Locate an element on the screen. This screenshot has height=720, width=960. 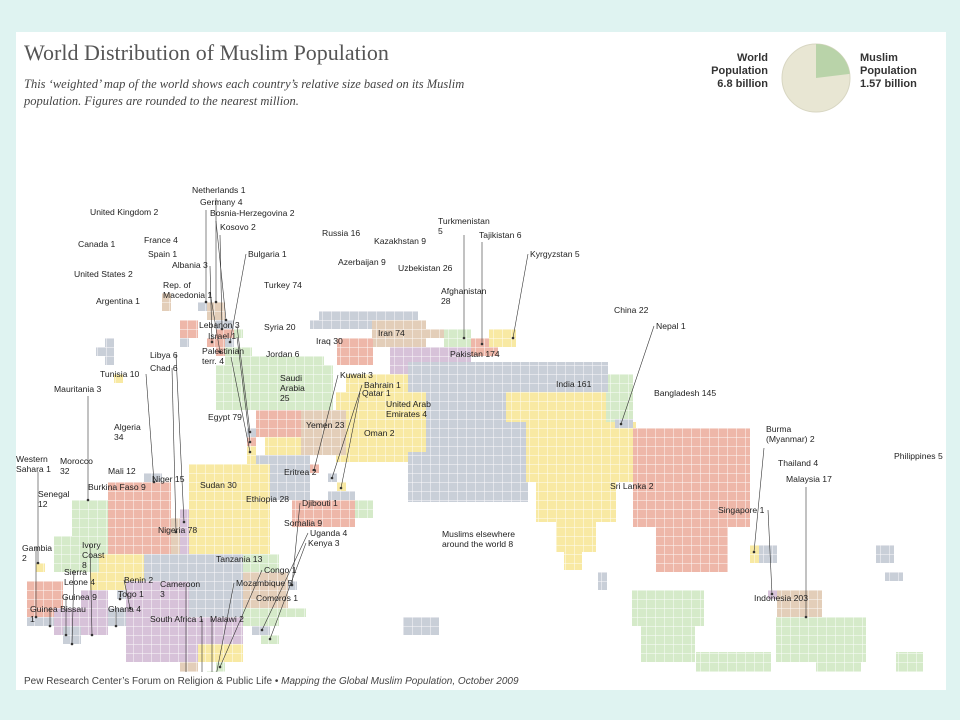
country-block-togo is located at coordinates (121, 594).